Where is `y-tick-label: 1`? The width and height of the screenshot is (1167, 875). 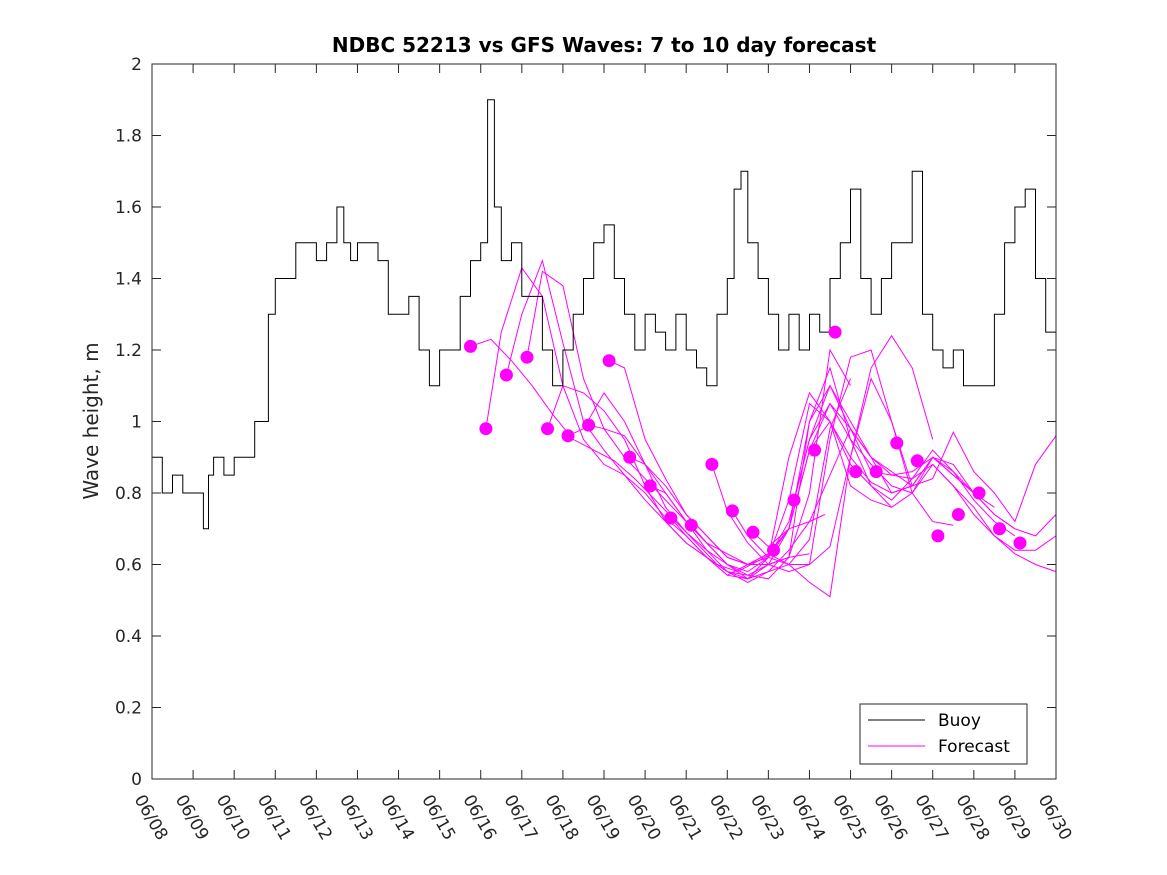 y-tick-label: 1 is located at coordinates (136, 423).